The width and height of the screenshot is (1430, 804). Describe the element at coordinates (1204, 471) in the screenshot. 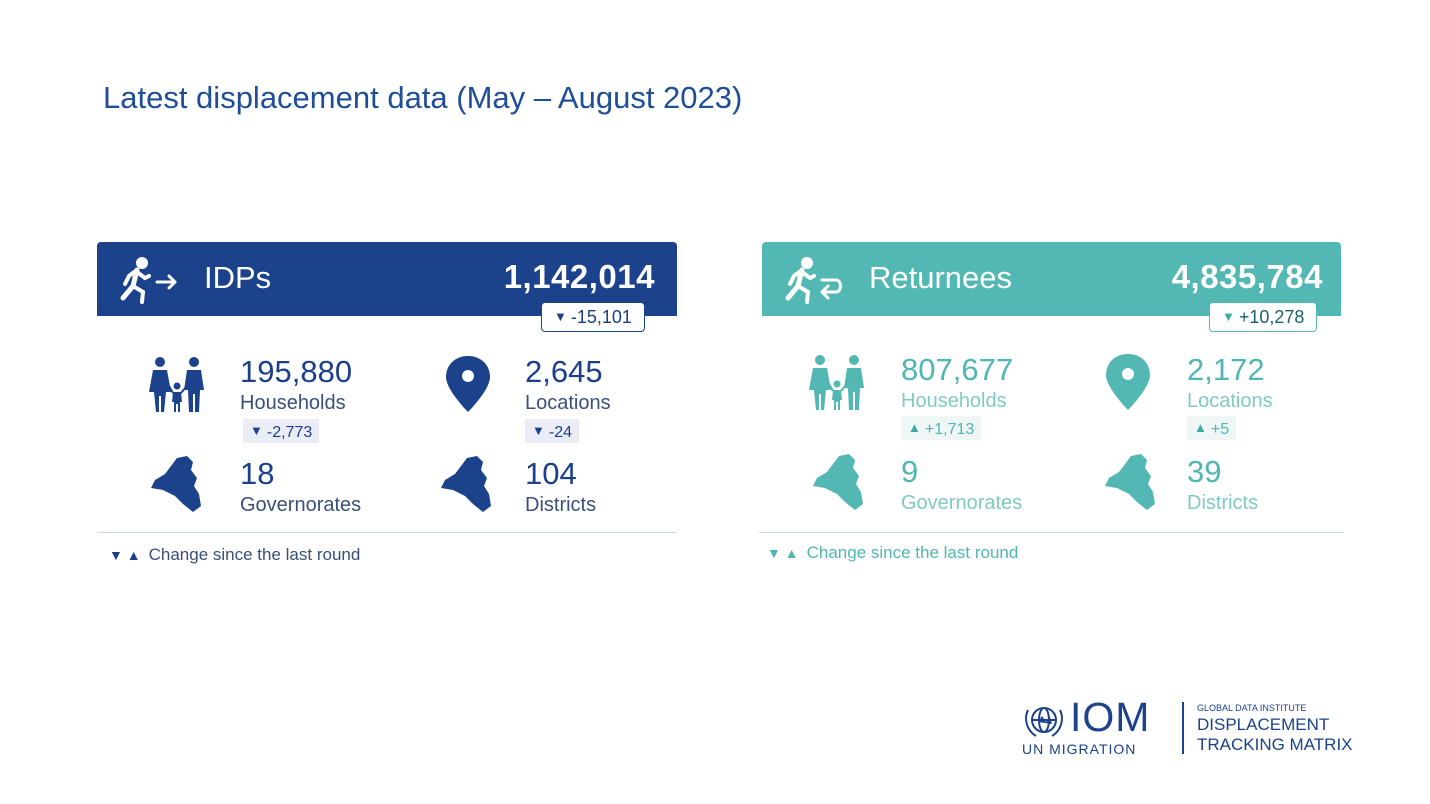

I see `returnee-districts-value: 39` at that location.